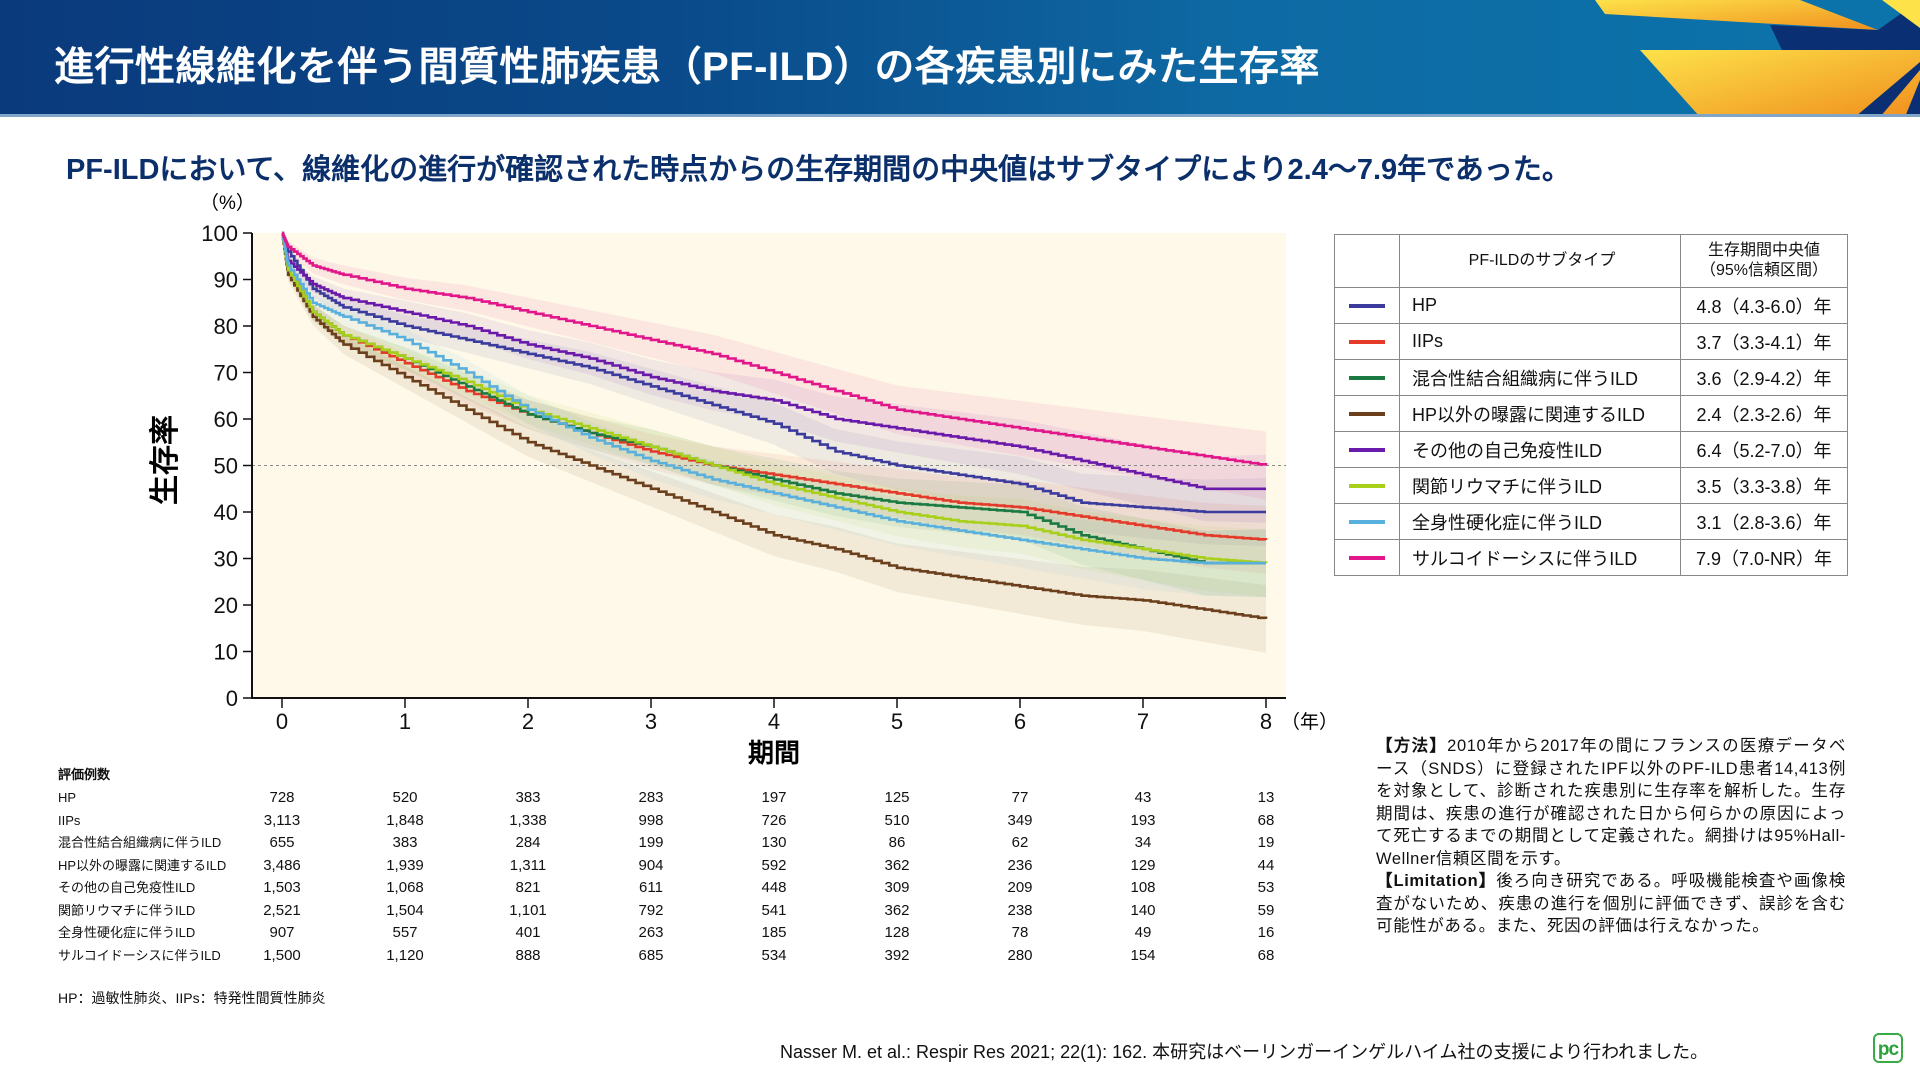 The image size is (1920, 1080). Describe the element at coordinates (774, 887) in the screenshot. I see `at-risk-count: 448` at that location.